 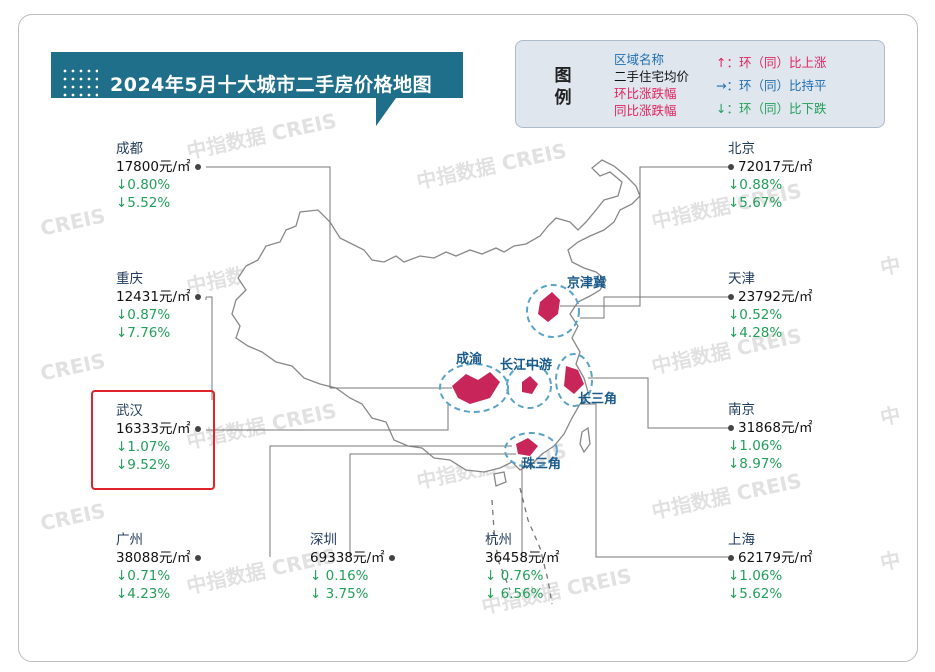 I want to click on city-mom: ↓0.80%, so click(x=143, y=185).